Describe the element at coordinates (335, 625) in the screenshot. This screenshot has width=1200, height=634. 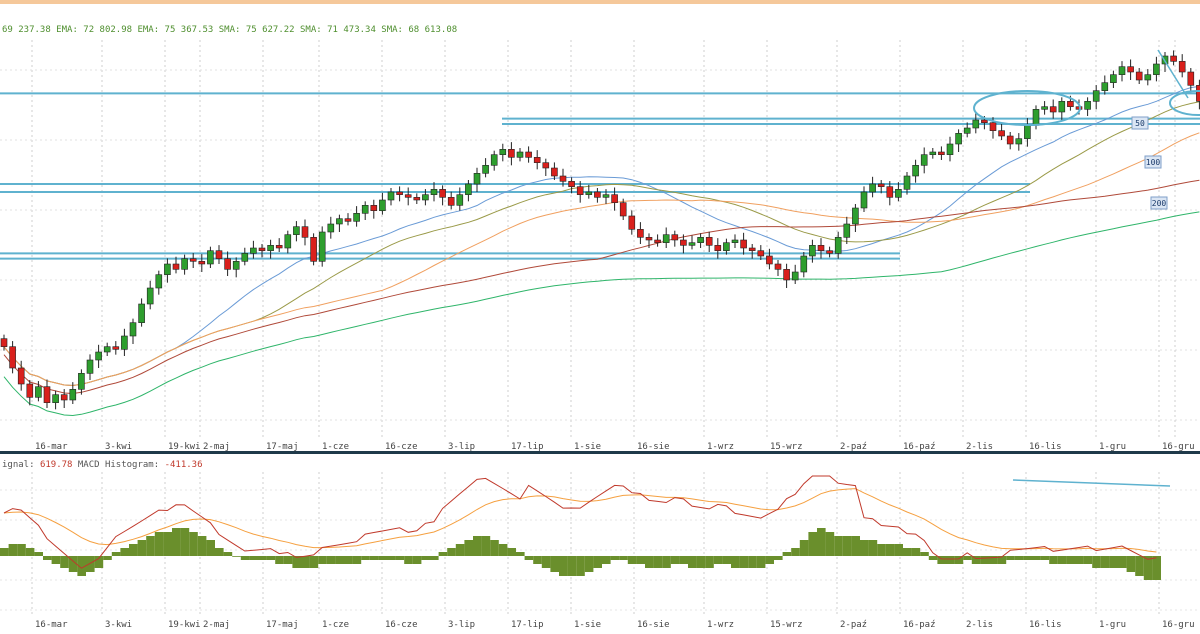
I see `x-tick-label: 1-cze` at that location.